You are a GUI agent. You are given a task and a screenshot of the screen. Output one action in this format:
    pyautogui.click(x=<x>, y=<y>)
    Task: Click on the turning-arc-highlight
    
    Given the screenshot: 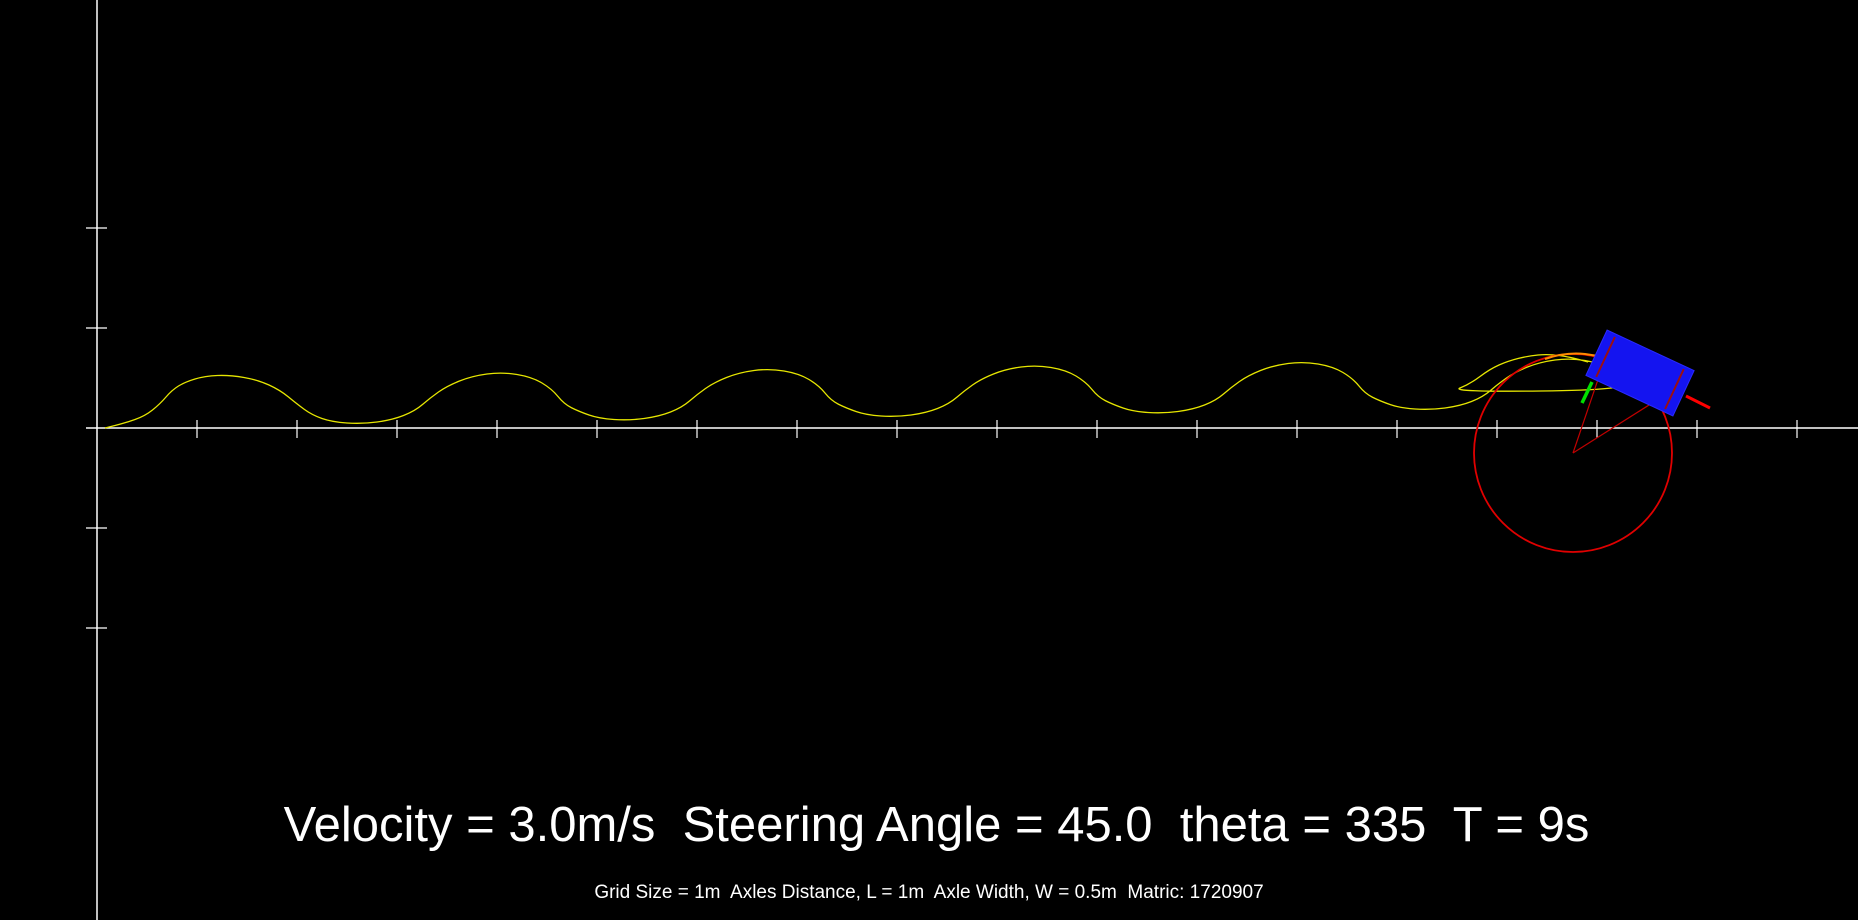 What is the action you would take?
    pyautogui.click(x=1575, y=356)
    